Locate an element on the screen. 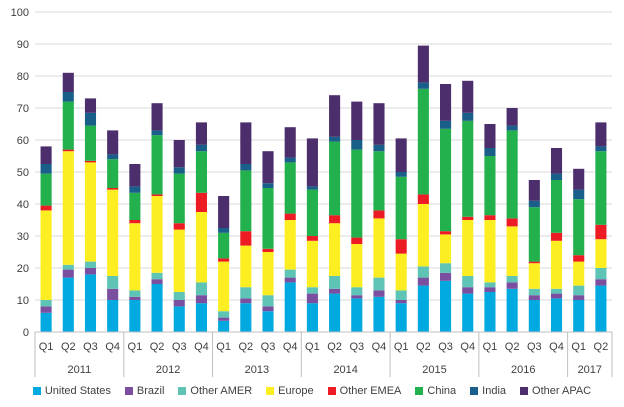 The width and height of the screenshot is (624, 407). year-label: 2016 is located at coordinates (523, 370).